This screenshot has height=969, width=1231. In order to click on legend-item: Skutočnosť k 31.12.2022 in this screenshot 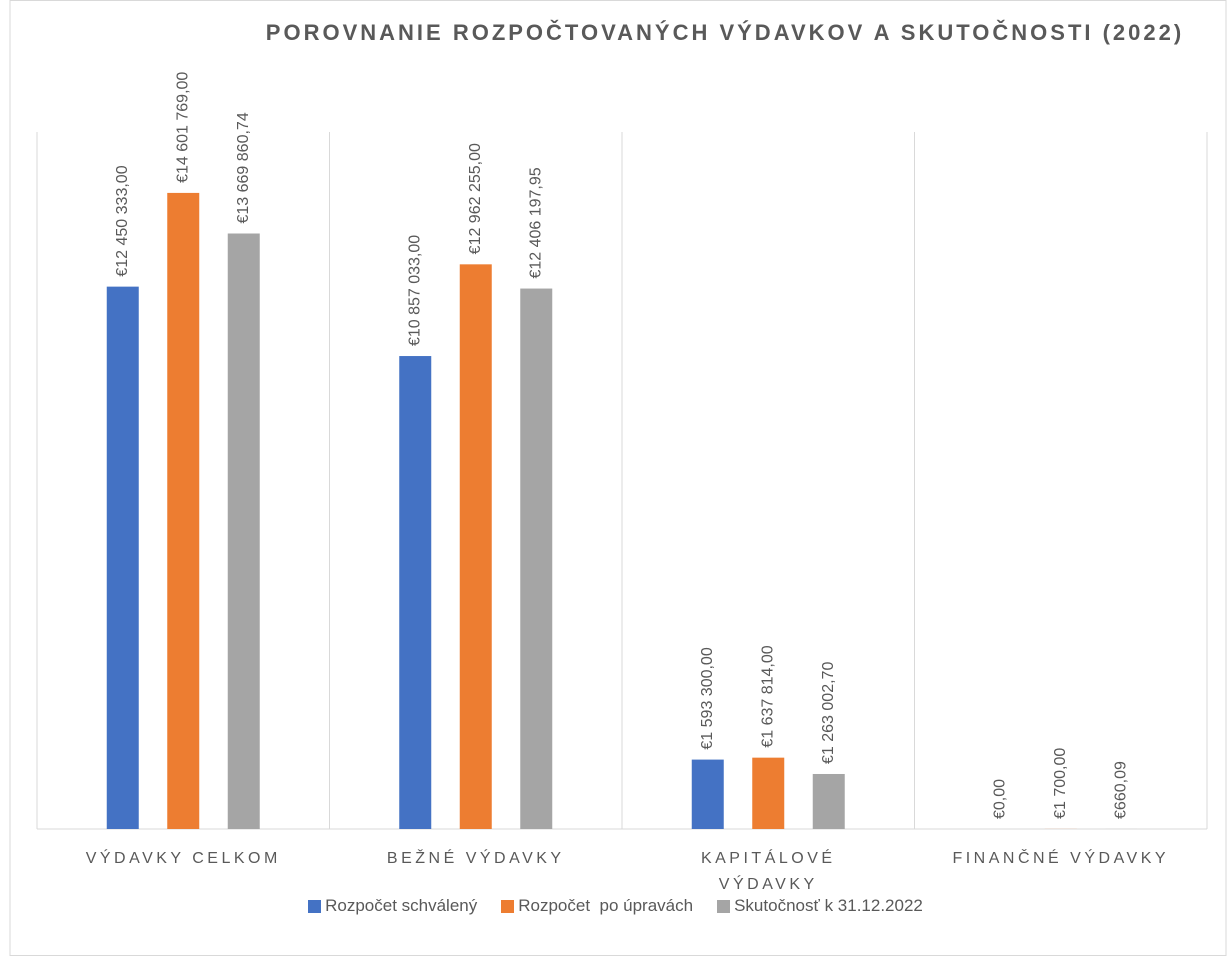, I will do `click(820, 906)`.